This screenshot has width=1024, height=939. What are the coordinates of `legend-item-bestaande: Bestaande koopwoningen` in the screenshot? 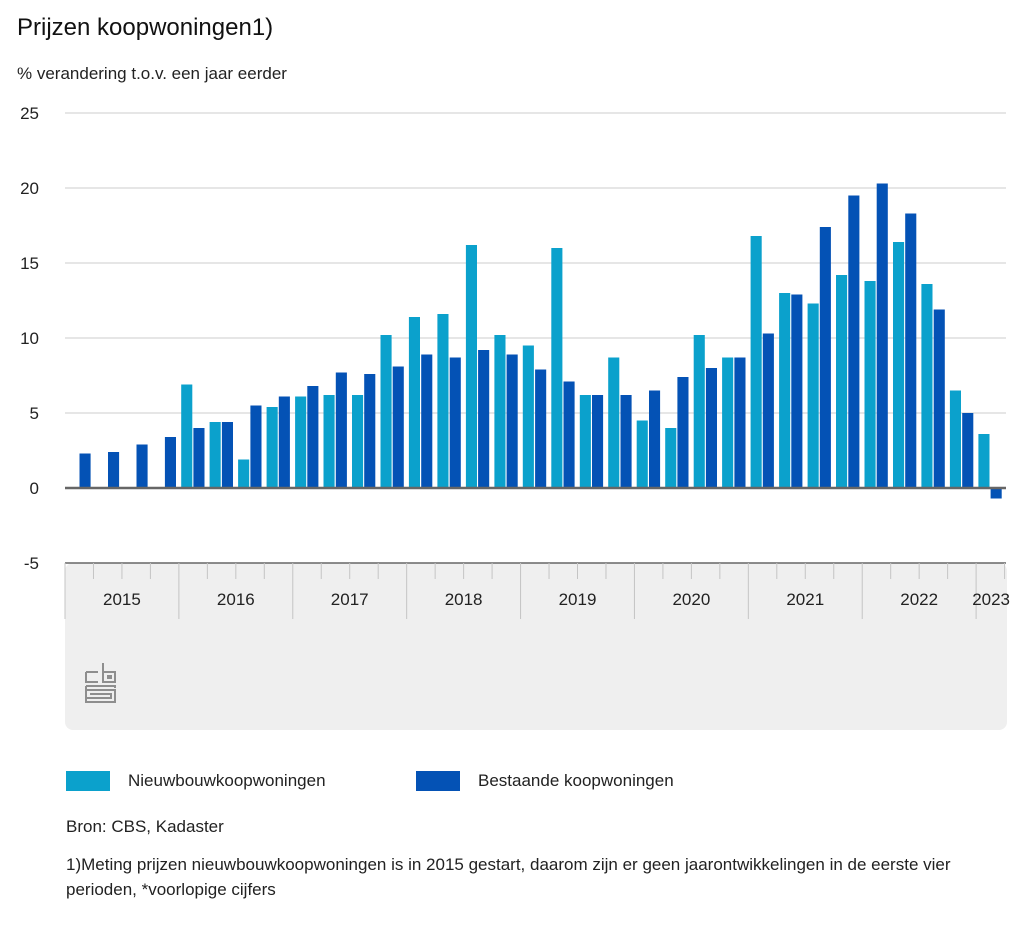 It's located at (545, 781).